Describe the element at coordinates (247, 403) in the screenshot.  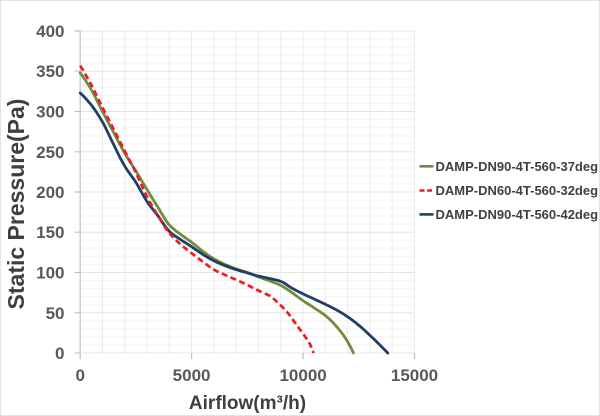
I see `svg-text: Airflow(m³/h)` at that location.